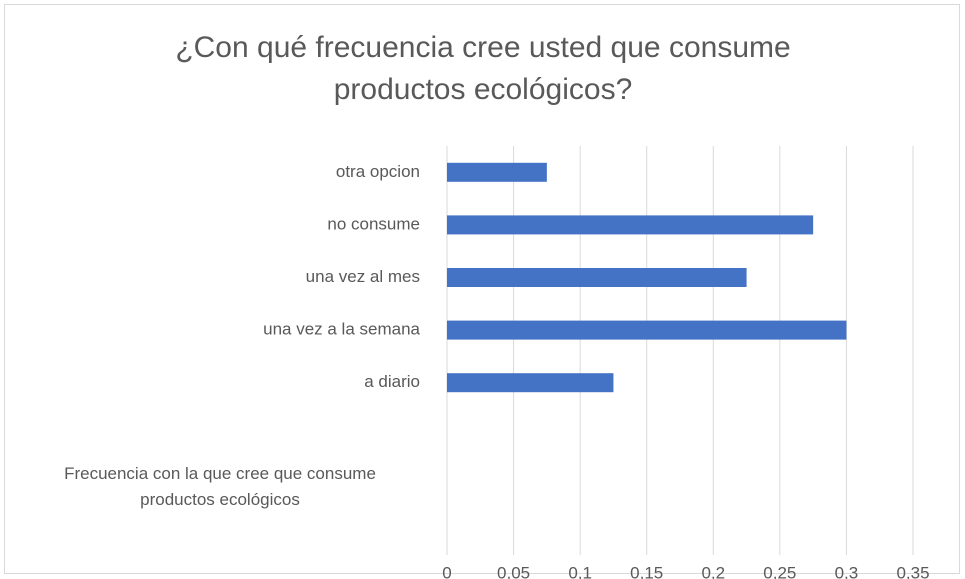 This screenshot has width=965, height=579. I want to click on y-tick-label: a diario, so click(392, 381).